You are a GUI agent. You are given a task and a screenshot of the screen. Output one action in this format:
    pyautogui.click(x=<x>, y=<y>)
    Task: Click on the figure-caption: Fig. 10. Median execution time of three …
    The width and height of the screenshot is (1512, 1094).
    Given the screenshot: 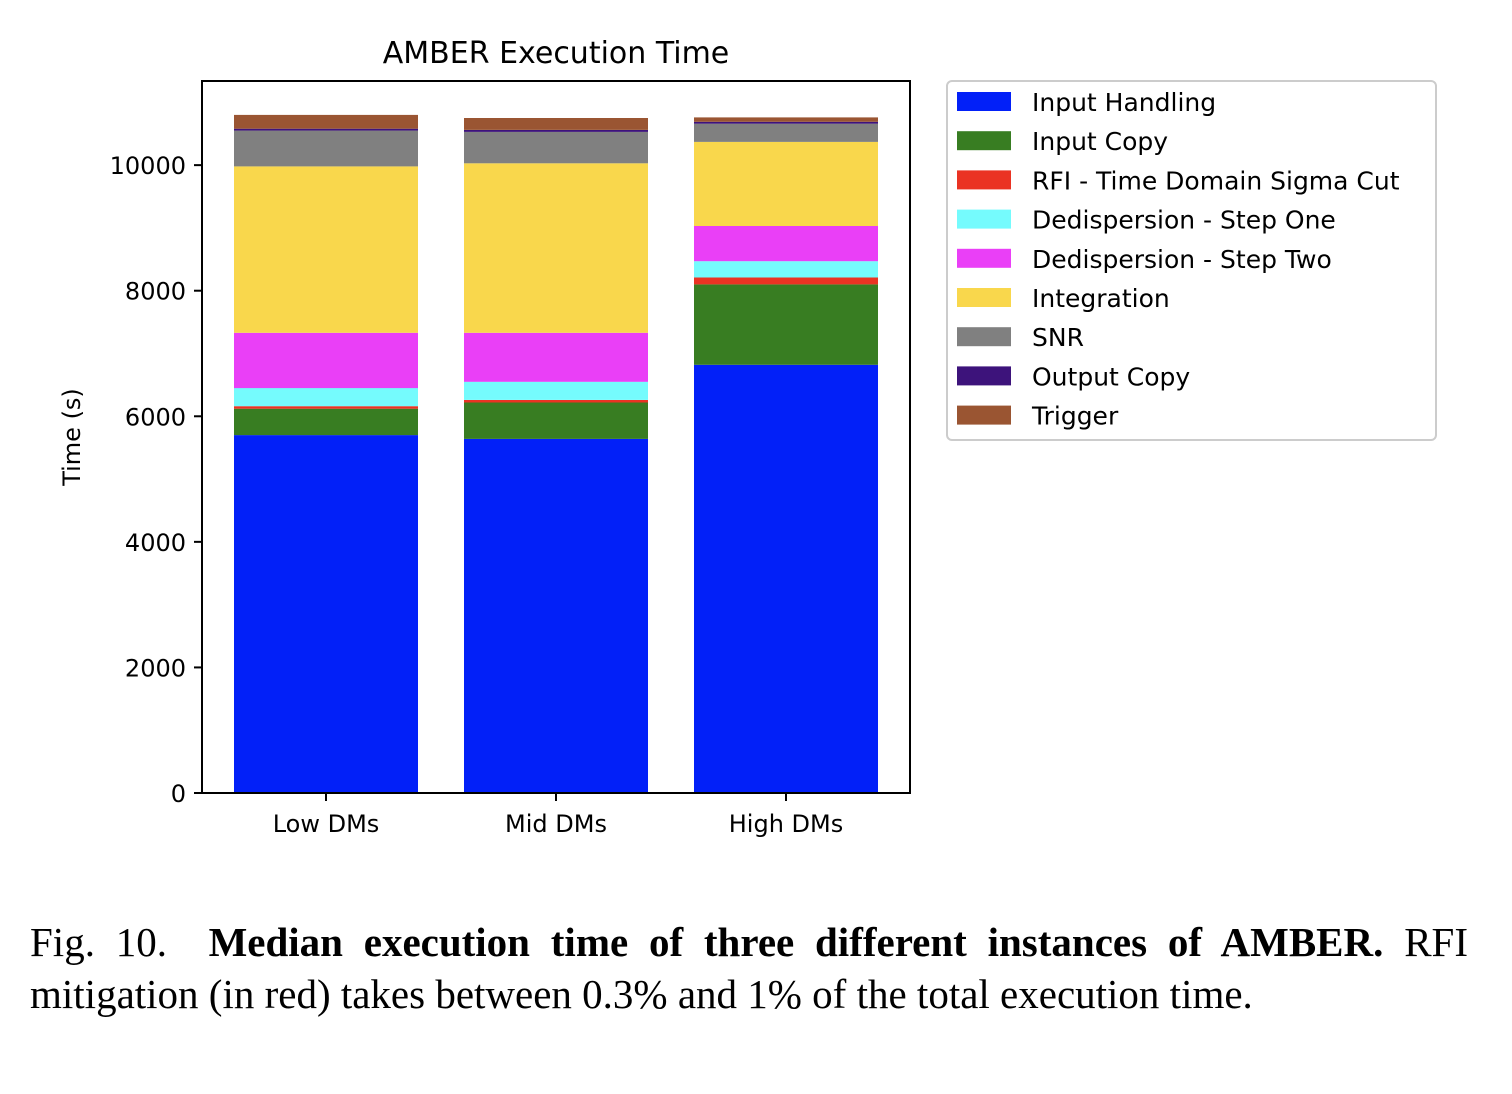 What is the action you would take?
    pyautogui.click(x=749, y=968)
    